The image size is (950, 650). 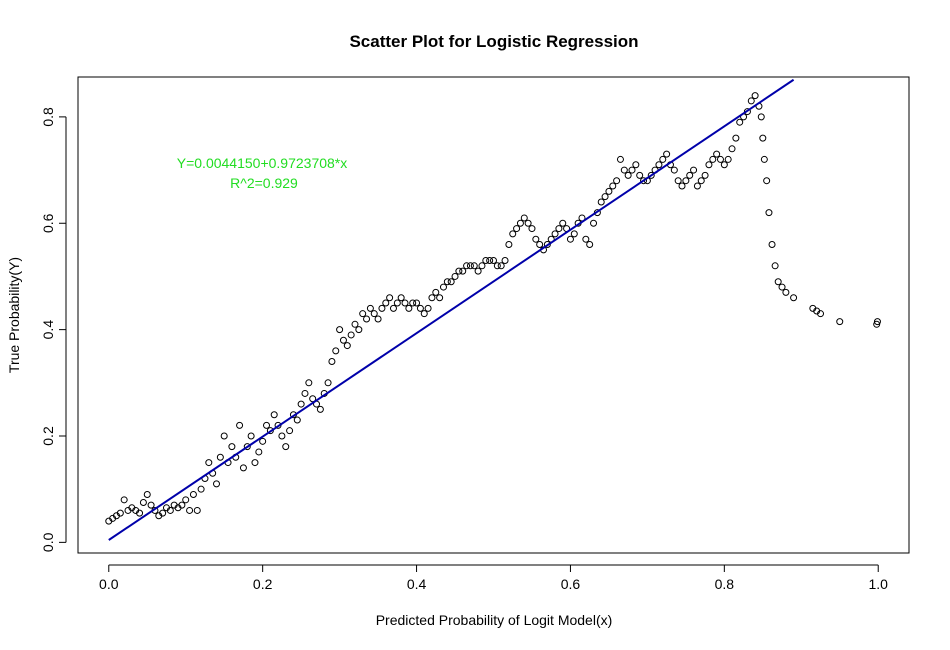 What do you see at coordinates (48, 436) in the screenshot?
I see `y-tick-label: 0.2` at bounding box center [48, 436].